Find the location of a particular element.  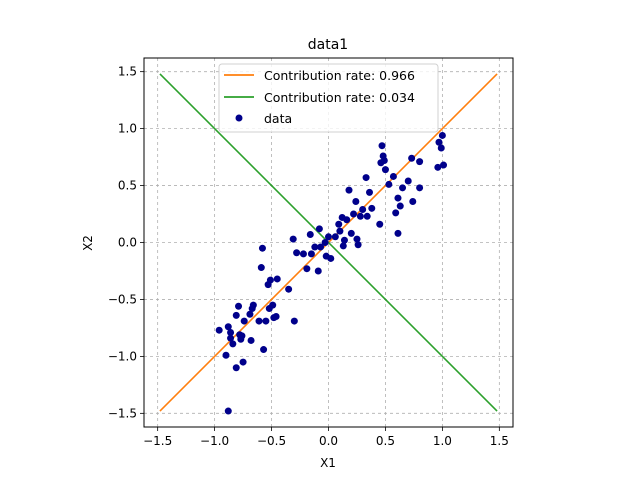

legend-label-0: Contribution rate: 0.966 is located at coordinates (339, 75).